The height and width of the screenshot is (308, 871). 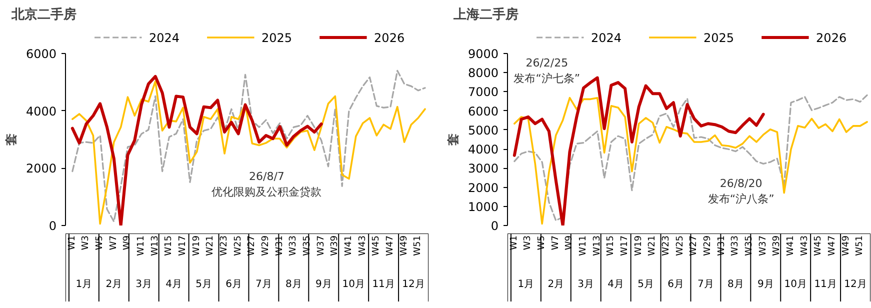 What do you see at coordinates (483, 92) in the screenshot?
I see `y-tick-label: 7000` at bounding box center [483, 92].